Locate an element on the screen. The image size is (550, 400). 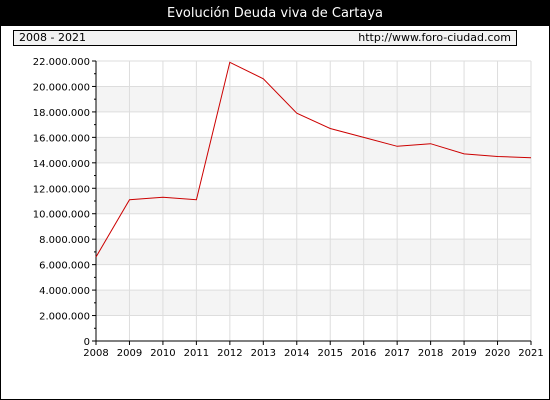
x-tick-label: 2019 is located at coordinates (463, 353).